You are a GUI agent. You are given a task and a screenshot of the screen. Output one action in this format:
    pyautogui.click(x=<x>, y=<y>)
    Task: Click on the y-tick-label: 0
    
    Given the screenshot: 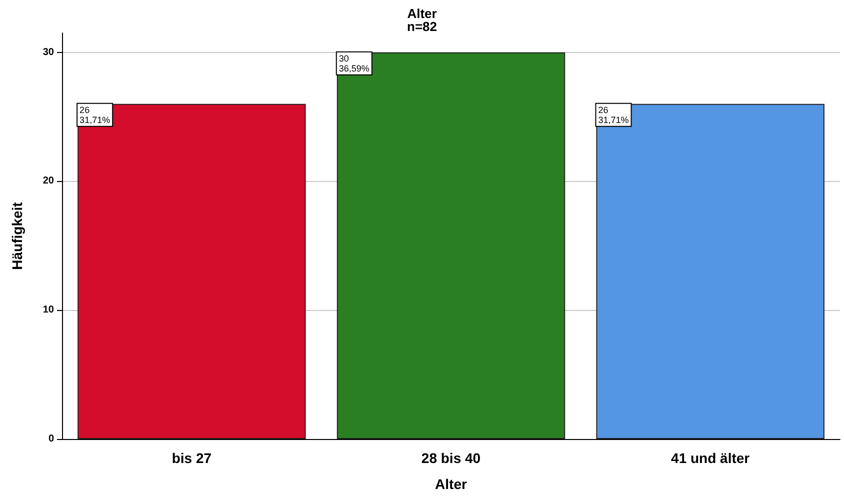 What is the action you would take?
    pyautogui.click(x=51, y=439)
    